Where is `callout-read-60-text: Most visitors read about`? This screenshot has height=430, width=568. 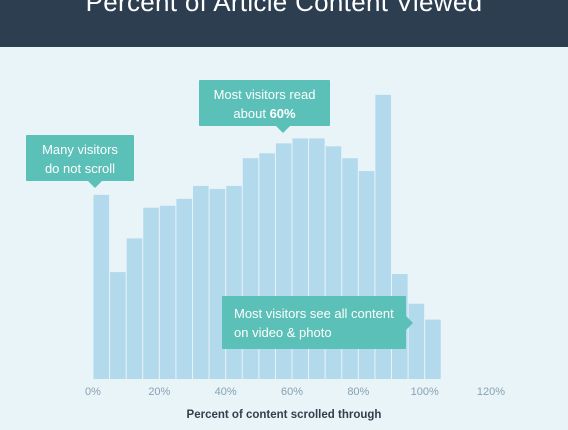
callout-read-60-text: Most visitors read about is located at coordinates (264, 104).